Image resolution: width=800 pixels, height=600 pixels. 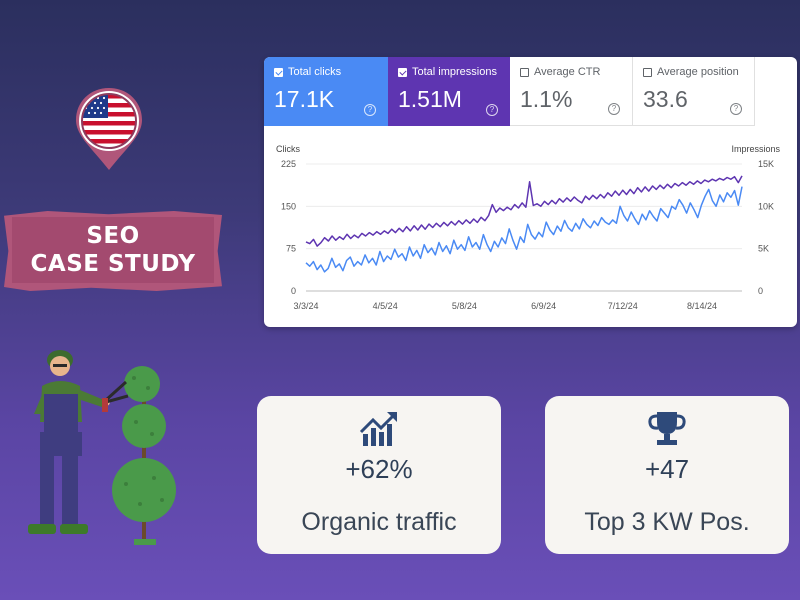 I want to click on stat-card-organic-traffic: +62% Organic traffic, so click(x=379, y=475).